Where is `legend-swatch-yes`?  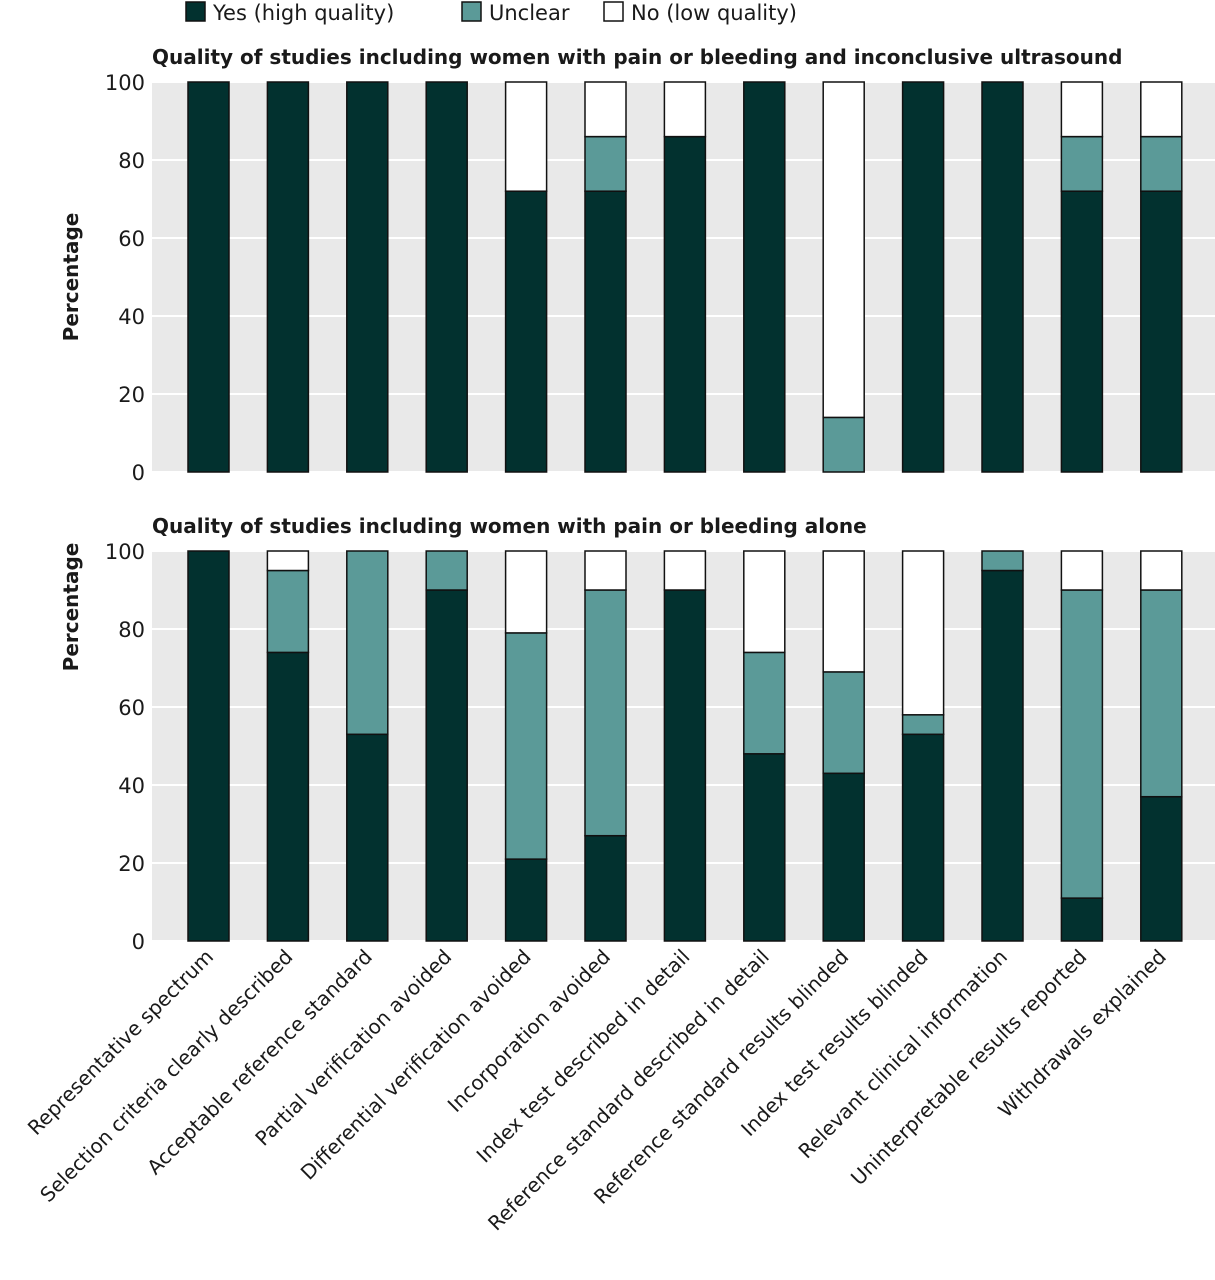
legend-swatch-yes is located at coordinates (195, 11).